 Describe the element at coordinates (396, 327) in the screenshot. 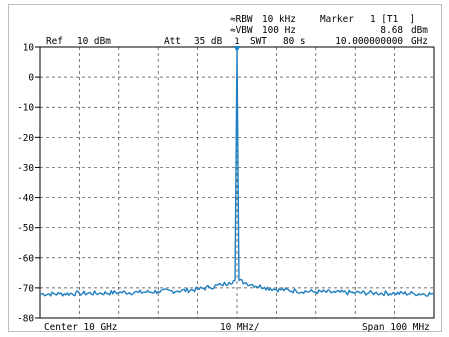

I see `frequency-span: Span 100 MHz` at that location.